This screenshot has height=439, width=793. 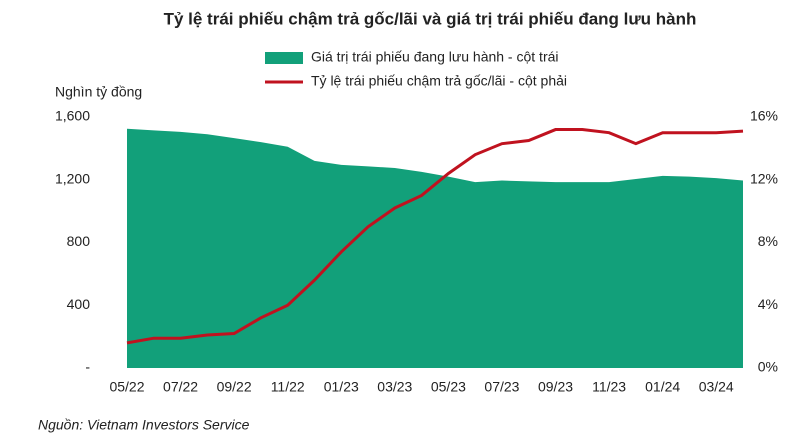 I want to click on y-tick-label: 800, so click(x=79, y=241).